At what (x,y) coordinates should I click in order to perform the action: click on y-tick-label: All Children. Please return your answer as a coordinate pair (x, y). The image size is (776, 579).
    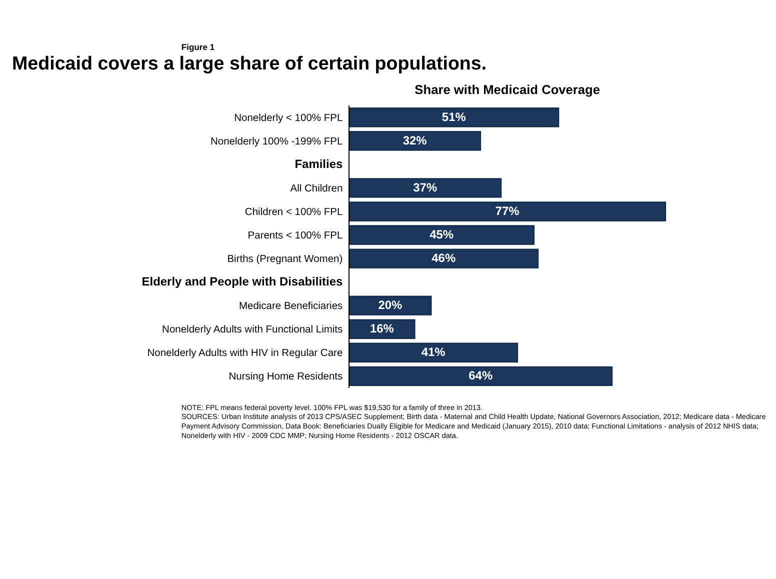
    Looking at the image, I should click on (316, 188).